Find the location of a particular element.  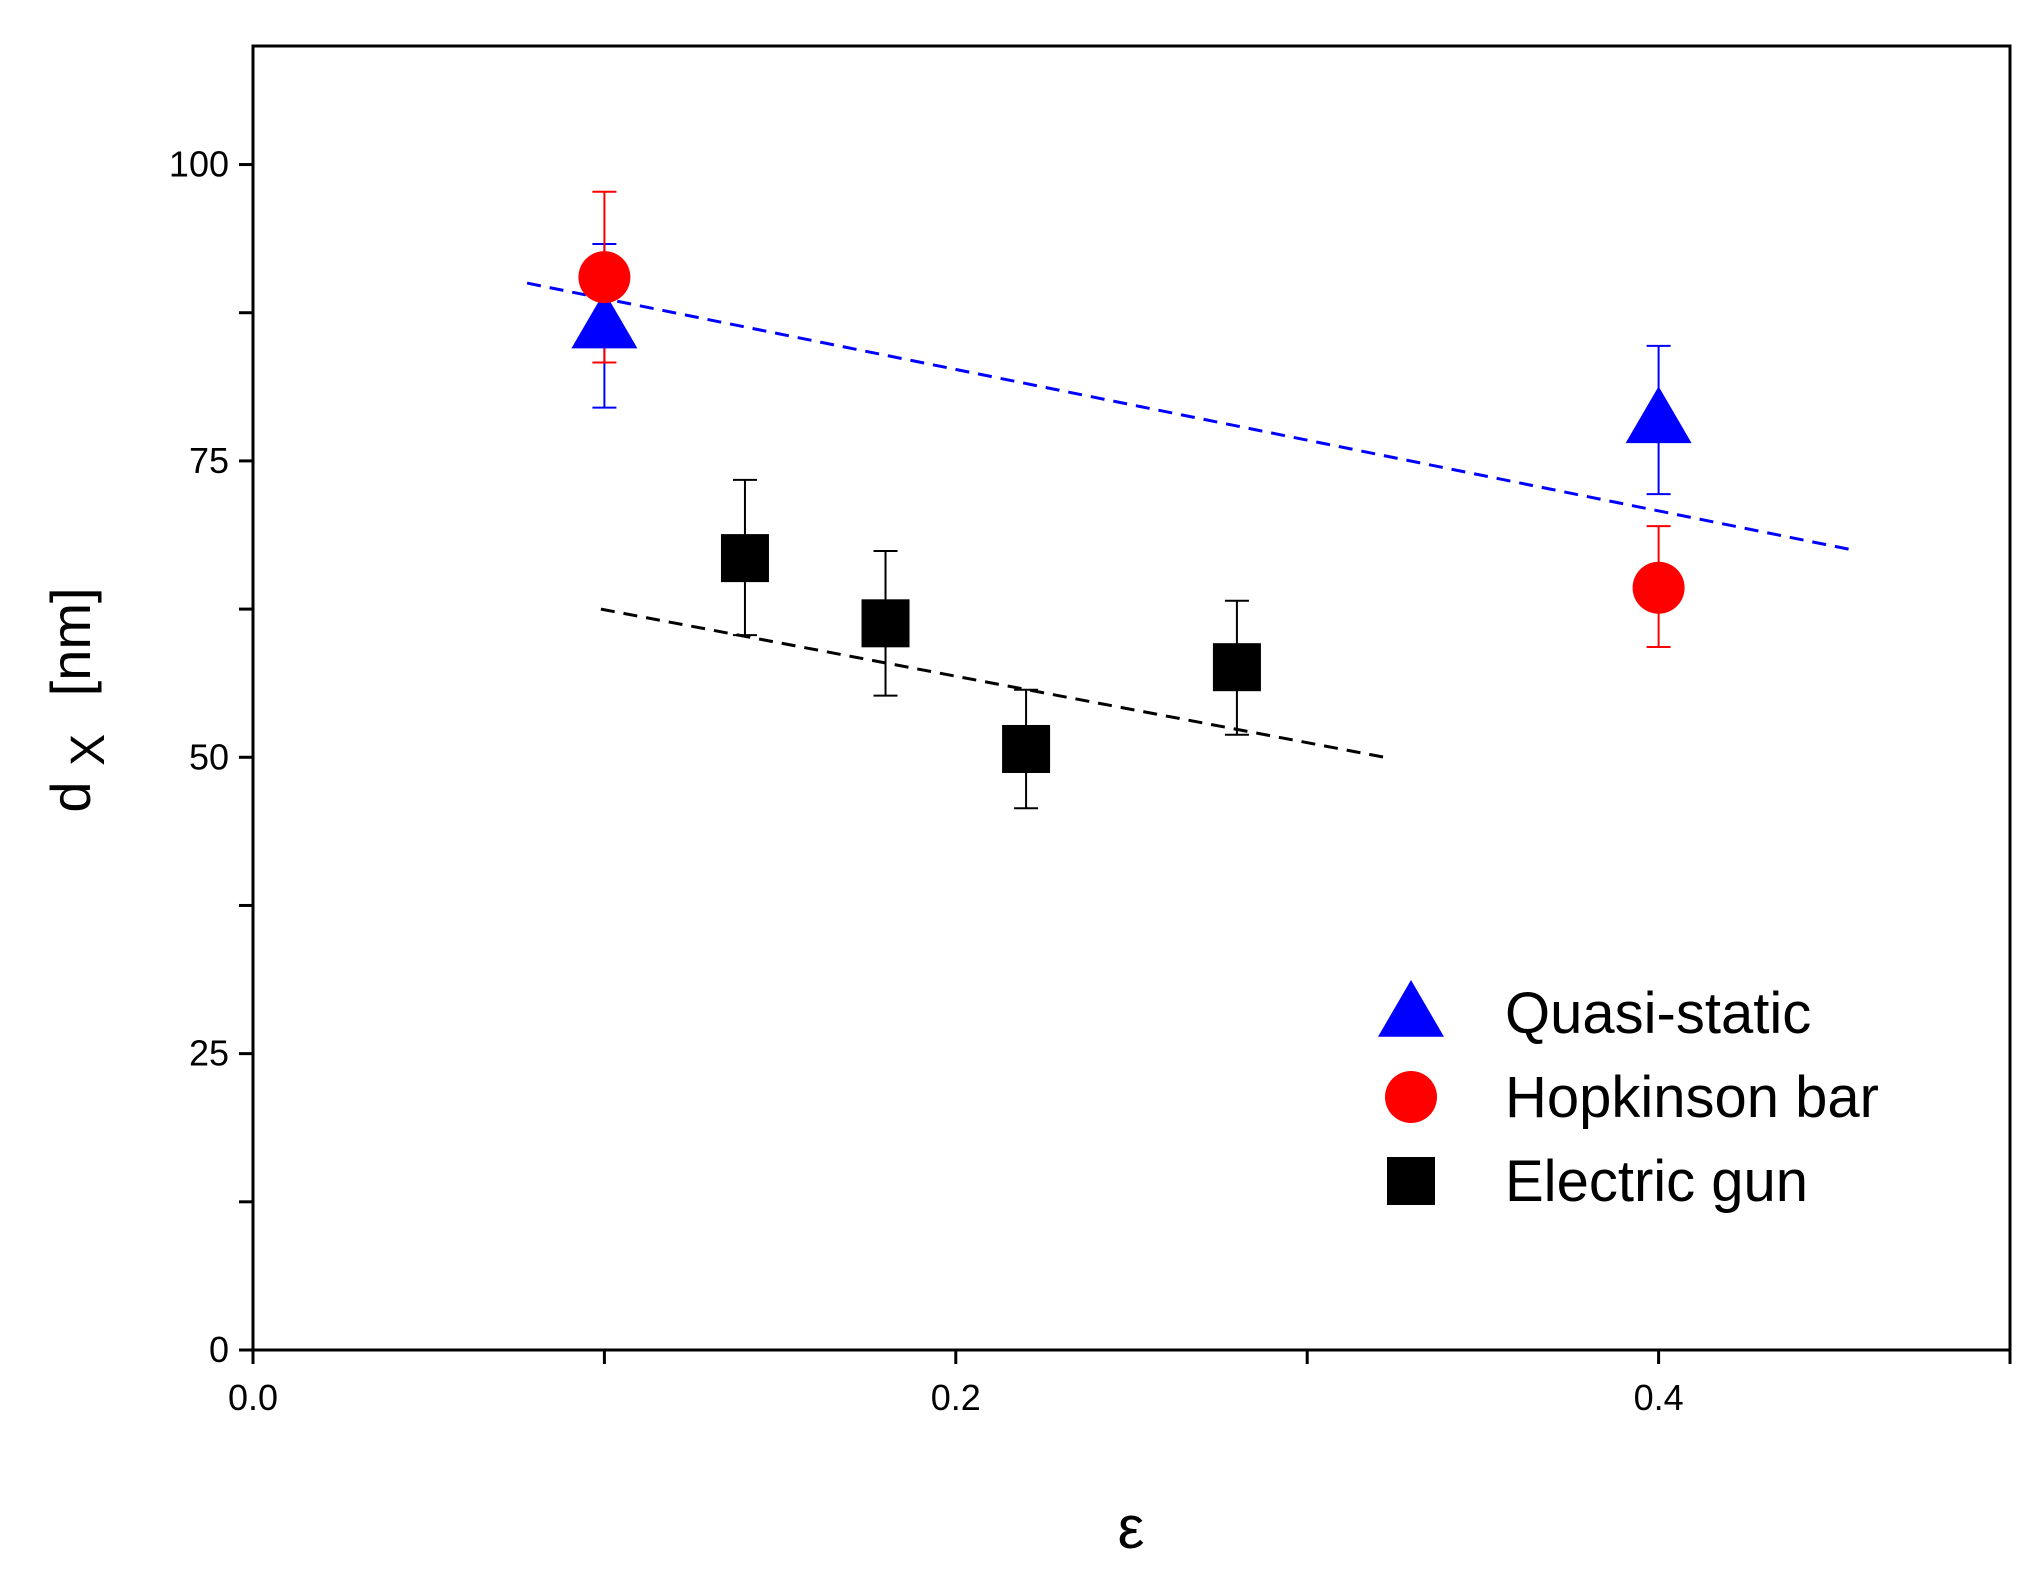

y-tick-label: 75 is located at coordinates (209, 460).